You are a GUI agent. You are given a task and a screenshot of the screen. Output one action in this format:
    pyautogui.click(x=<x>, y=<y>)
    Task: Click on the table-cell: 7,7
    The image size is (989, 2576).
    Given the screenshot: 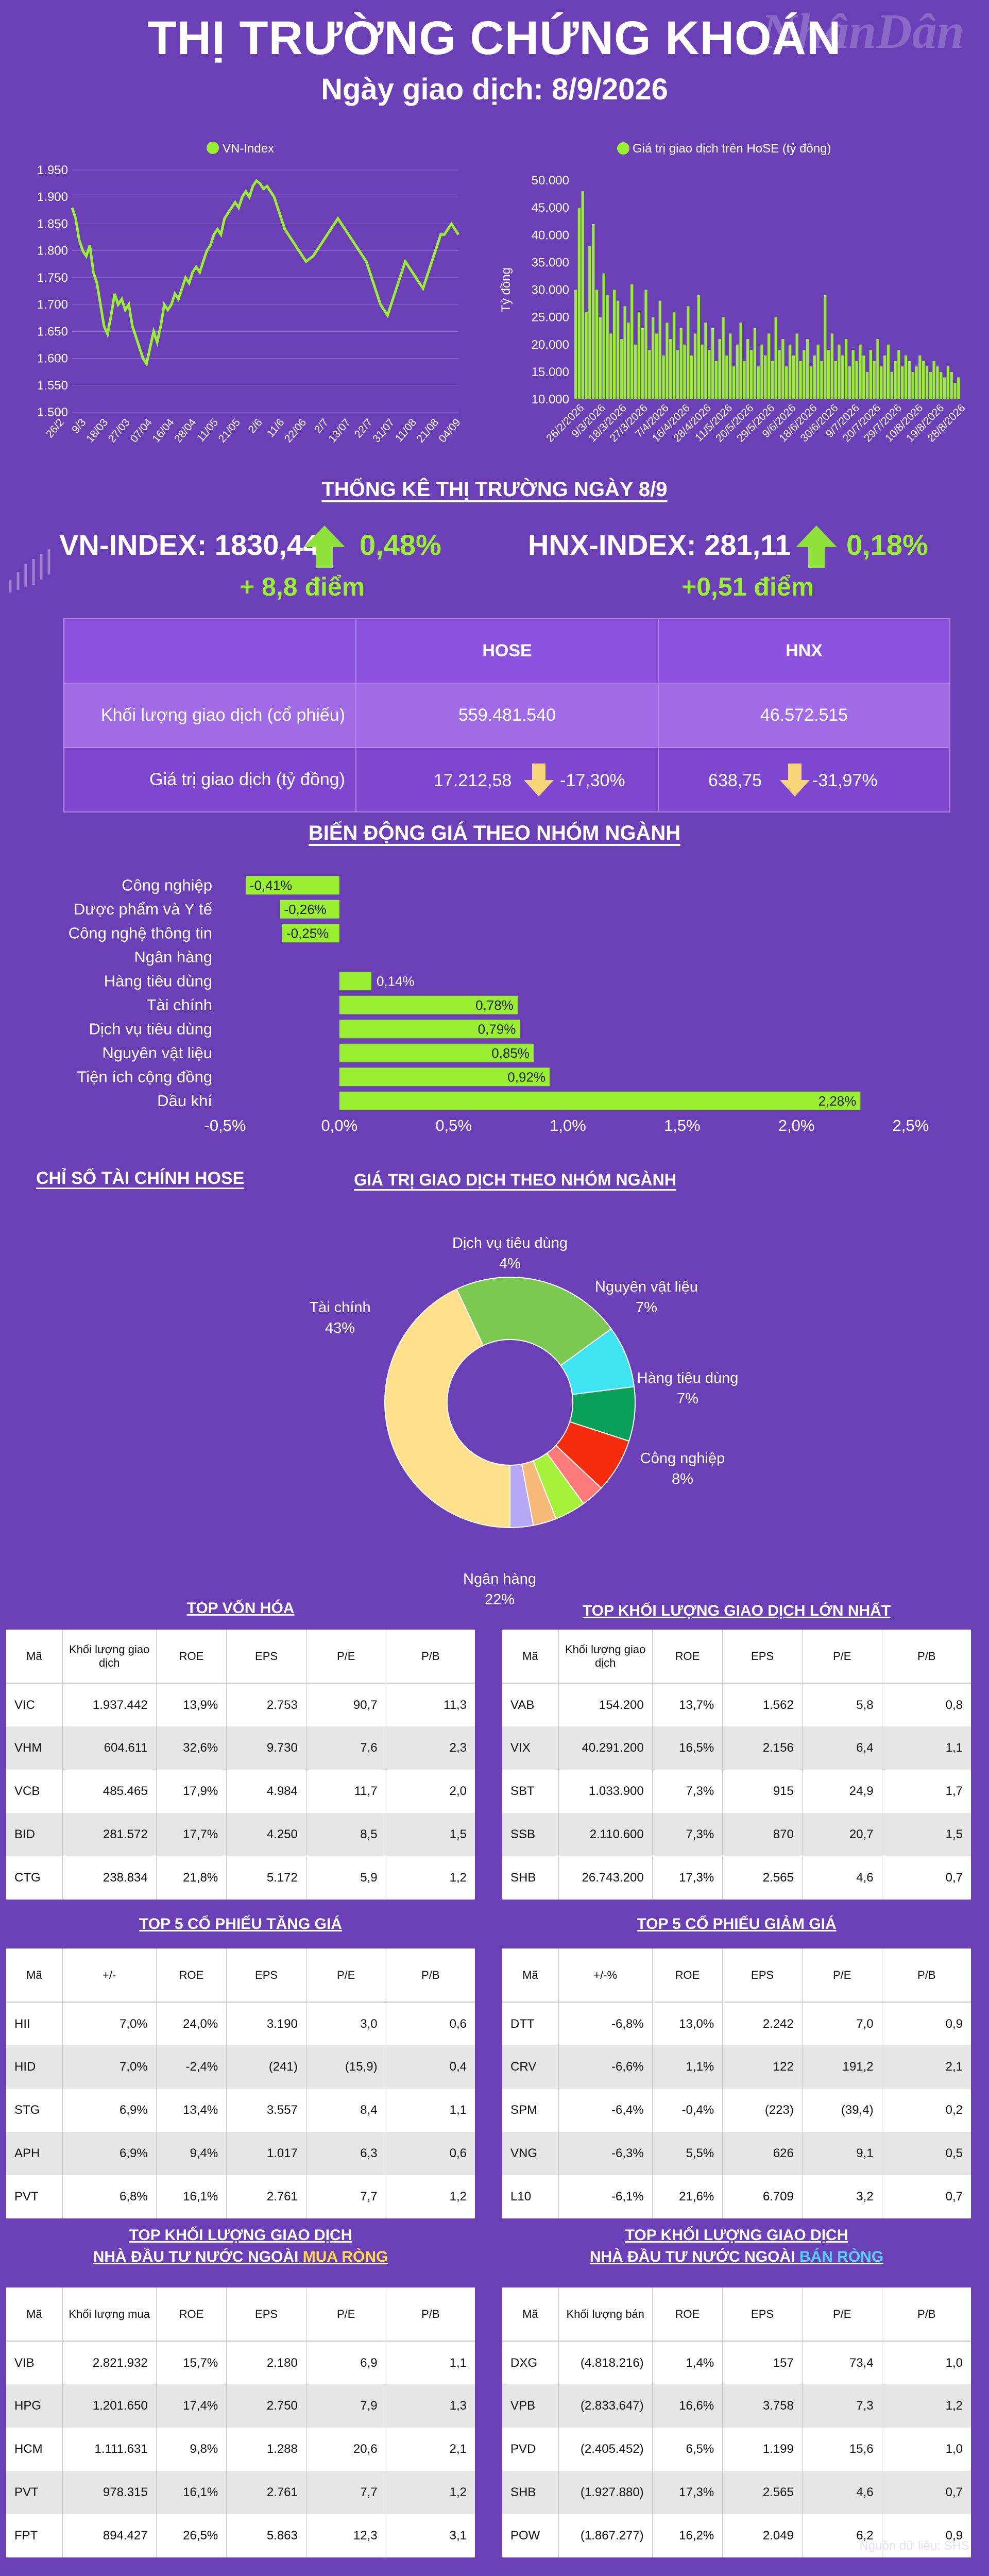 What is the action you would take?
    pyautogui.click(x=346, y=2196)
    